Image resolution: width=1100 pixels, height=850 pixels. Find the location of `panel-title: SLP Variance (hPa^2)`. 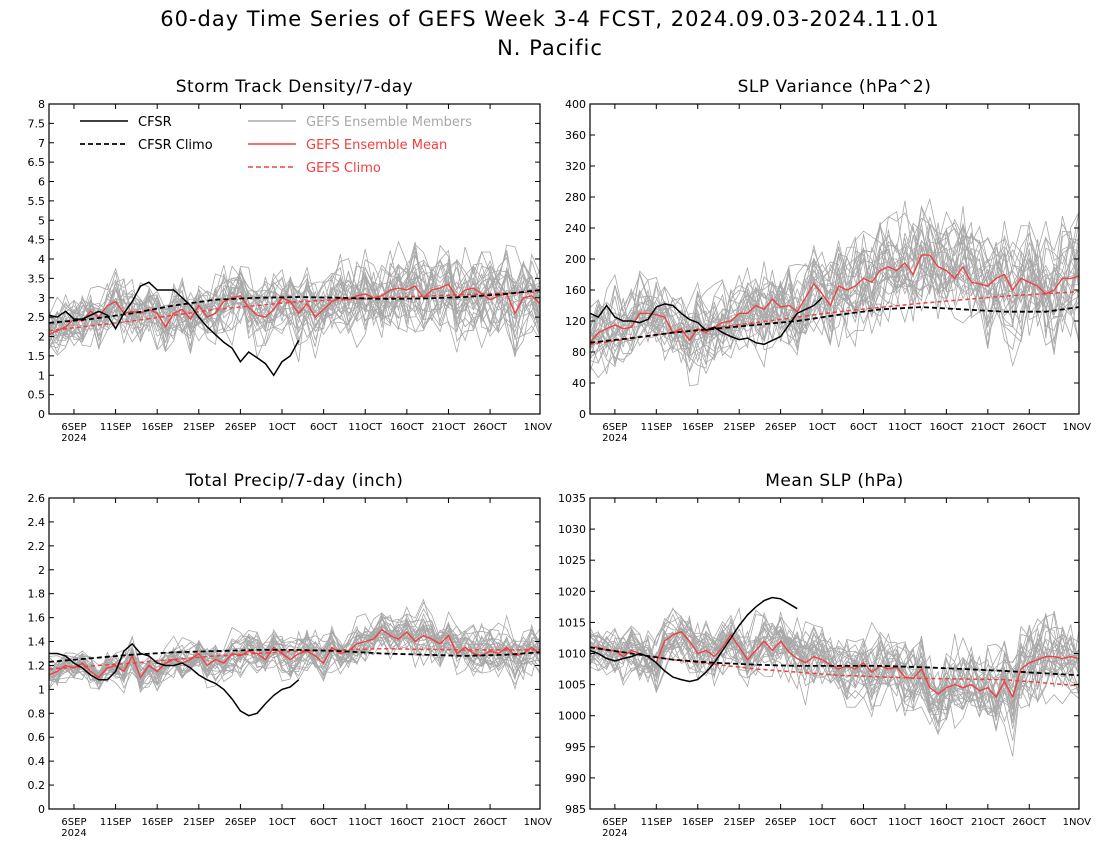

panel-title: SLP Variance (hPa^2) is located at coordinates (835, 87).